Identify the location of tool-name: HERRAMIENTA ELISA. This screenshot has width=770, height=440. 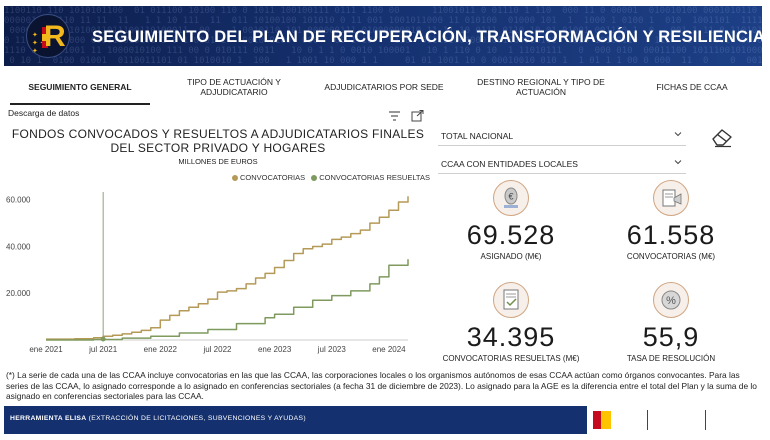
(48, 418).